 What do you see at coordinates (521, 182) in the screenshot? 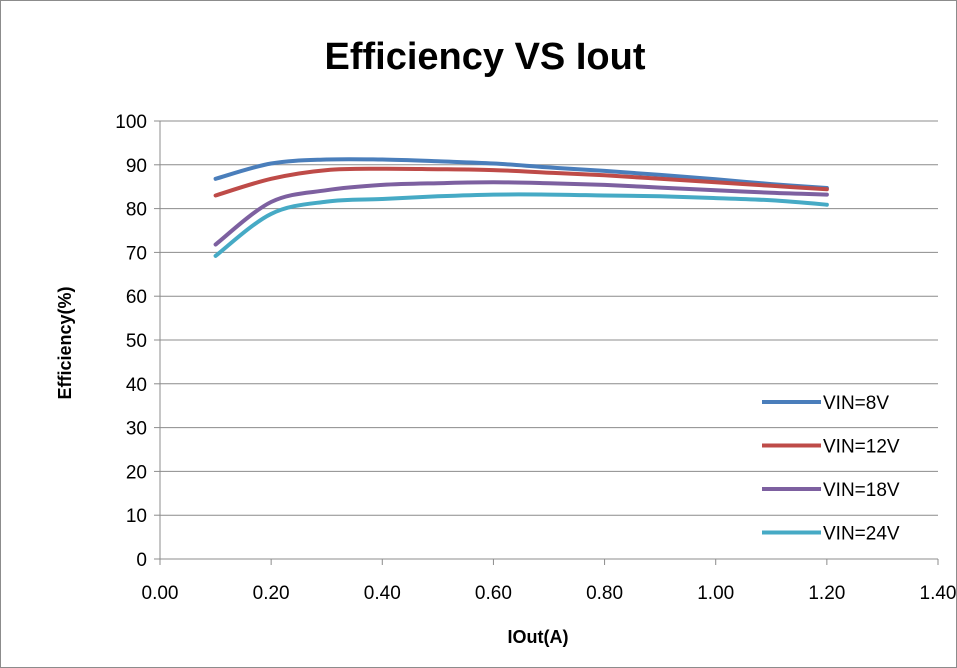
I see `series-line-vin-12v` at bounding box center [521, 182].